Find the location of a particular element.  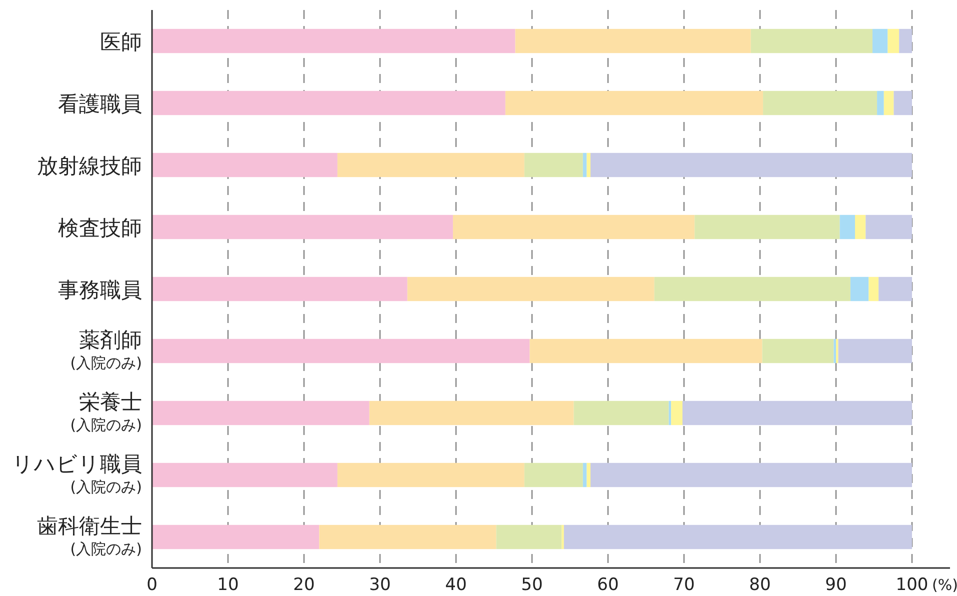

x-tick-label: 60 is located at coordinates (608, 585).